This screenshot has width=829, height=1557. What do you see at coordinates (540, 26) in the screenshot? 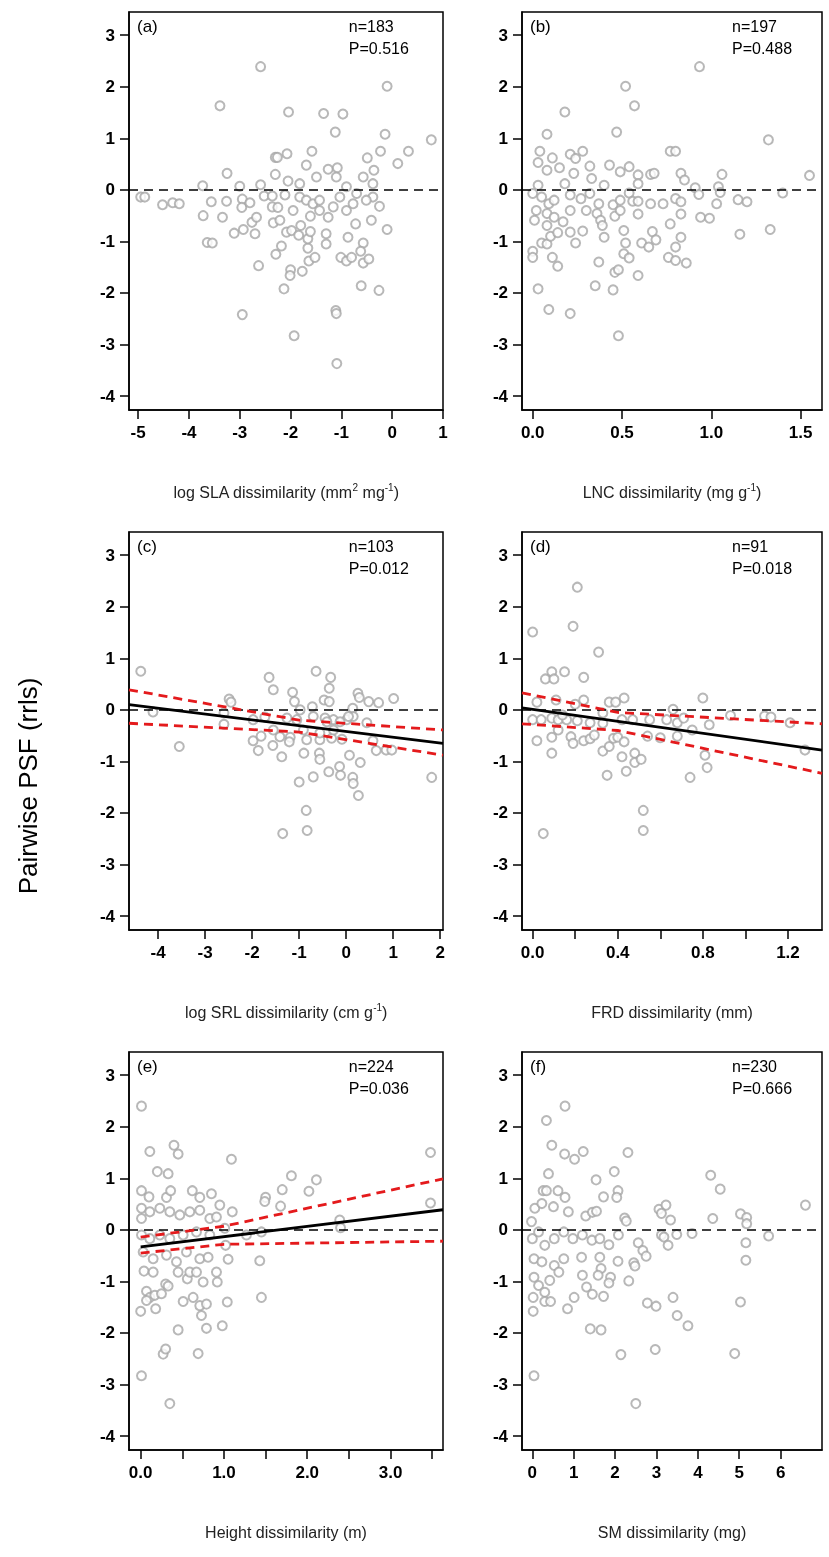
I see `annotation: (b)` at bounding box center [540, 26].